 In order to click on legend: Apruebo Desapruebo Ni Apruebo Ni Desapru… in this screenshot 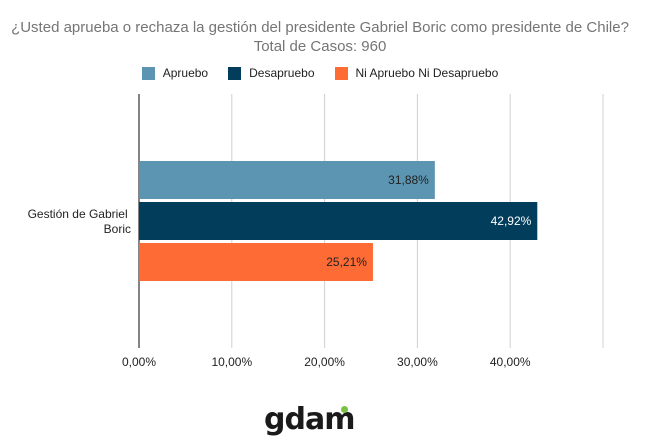, I will do `click(320, 73)`.